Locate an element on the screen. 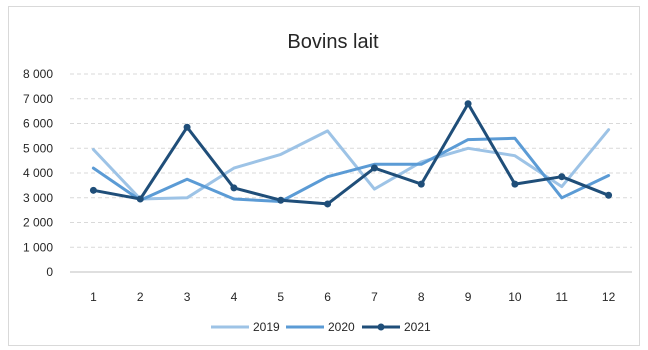  x-tick-label: 6 is located at coordinates (327, 297).